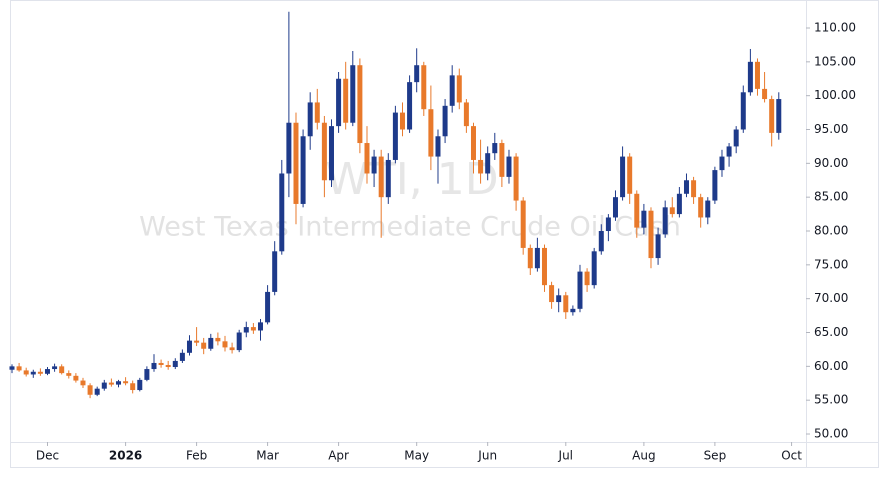 The image size is (890, 481). What do you see at coordinates (831, 366) in the screenshot?
I see `y-tick-label: 60.00` at bounding box center [831, 366].